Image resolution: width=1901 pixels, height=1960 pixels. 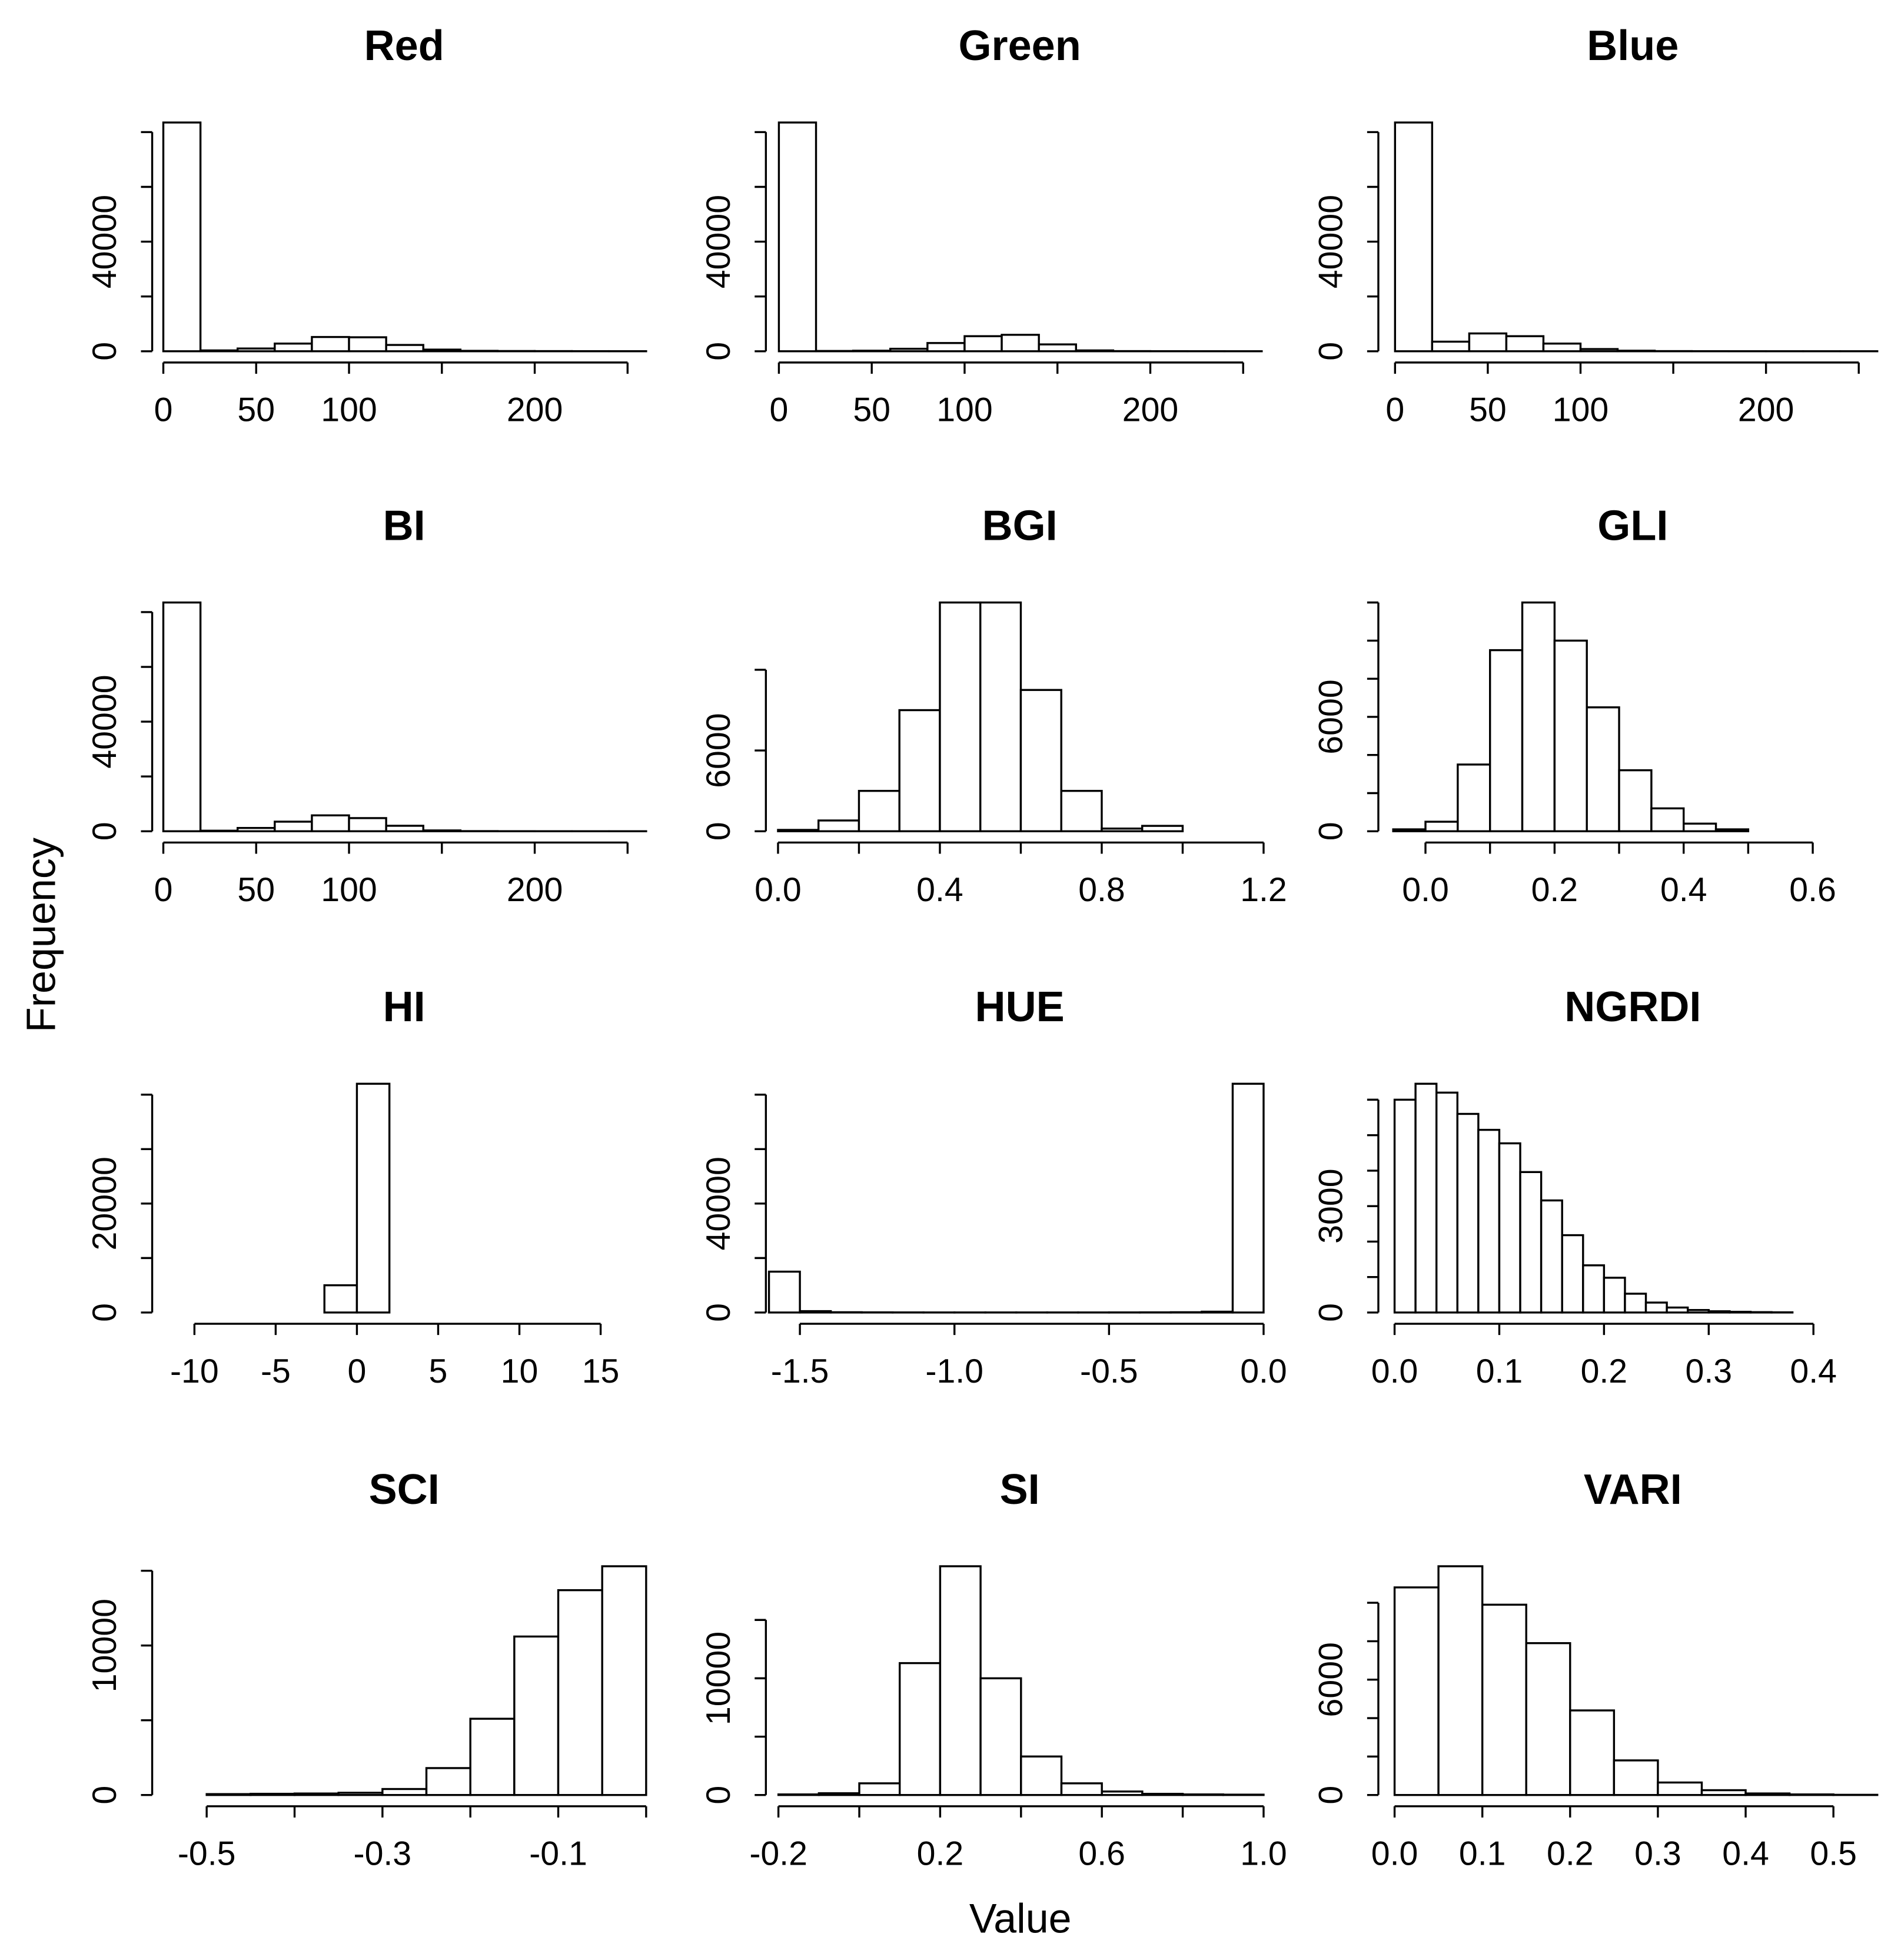 What do you see at coordinates (558, 1854) in the screenshot?
I see `x-tick-label: -0.1` at bounding box center [558, 1854].